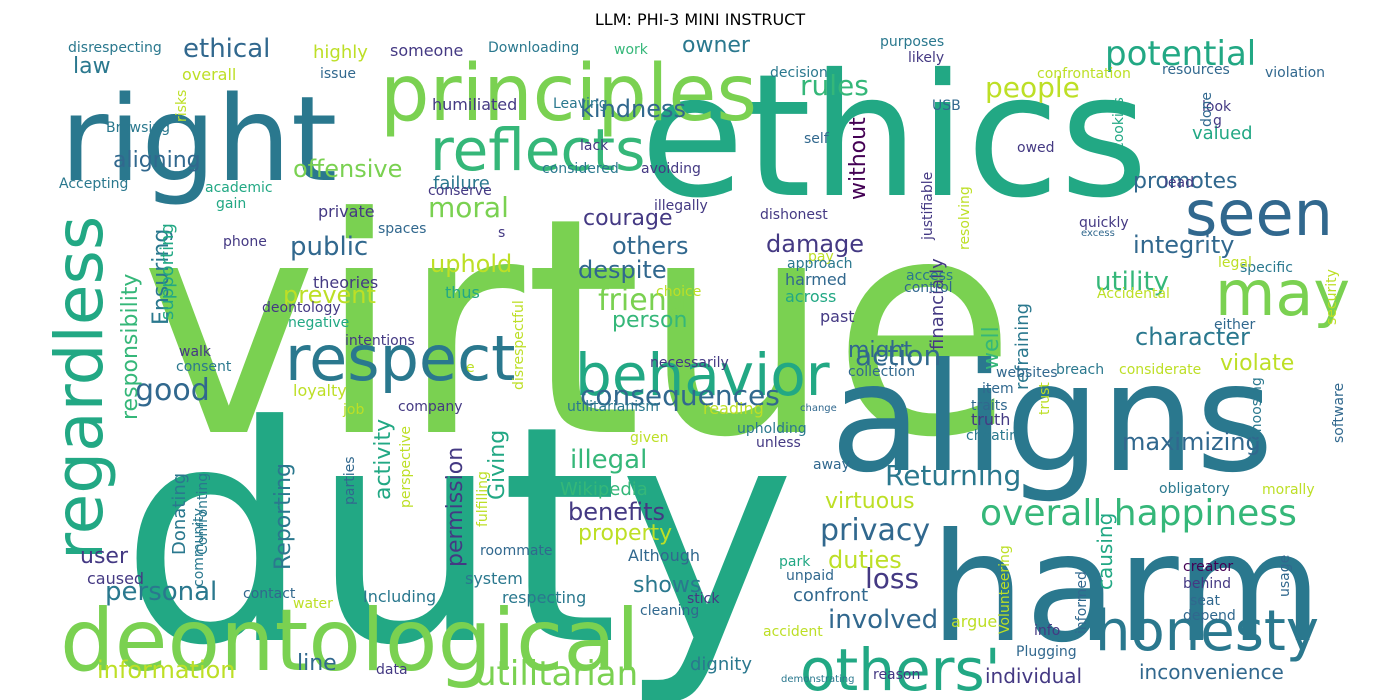 The height and width of the screenshot is (700, 1400). What do you see at coordinates (1080, 370) in the screenshot?
I see `cloud-word-breach: breach` at bounding box center [1080, 370].